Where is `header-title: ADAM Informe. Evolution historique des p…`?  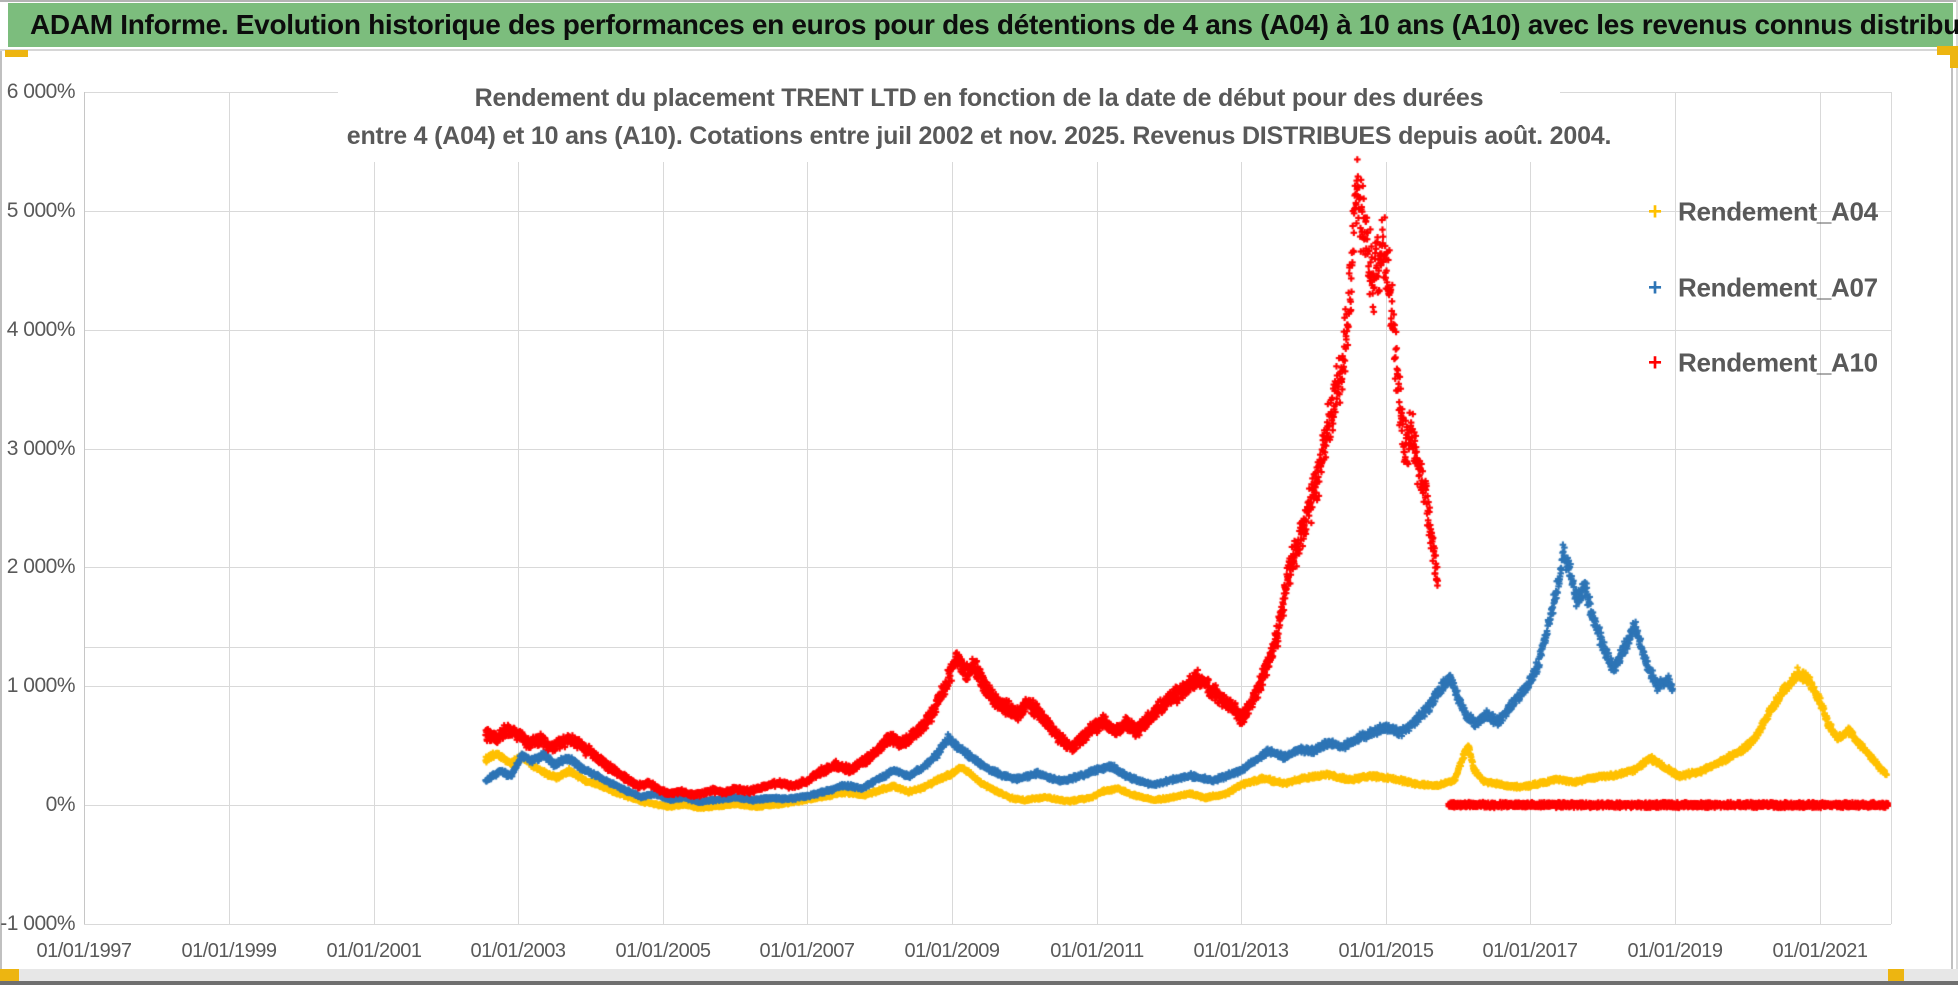 header-title: ADAM Informe. Evolution historique des p… is located at coordinates (994, 24).